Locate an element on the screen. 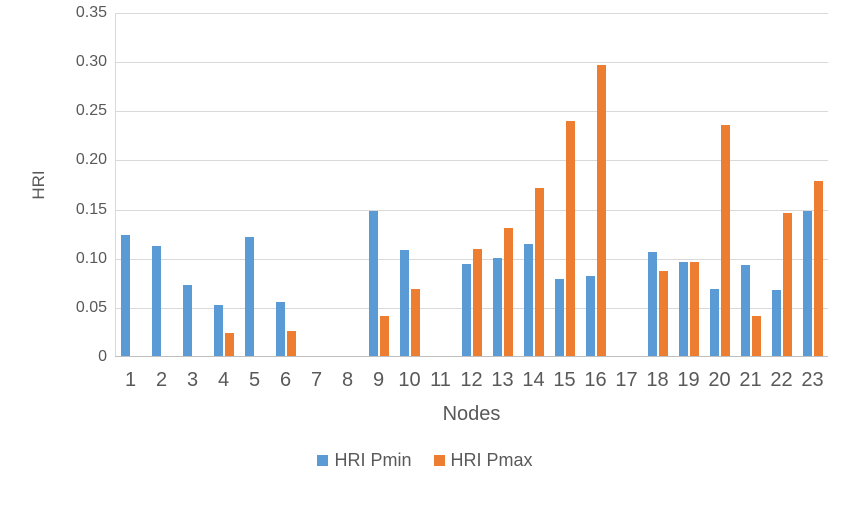  y-tick-label: 0 is located at coordinates (102, 356).